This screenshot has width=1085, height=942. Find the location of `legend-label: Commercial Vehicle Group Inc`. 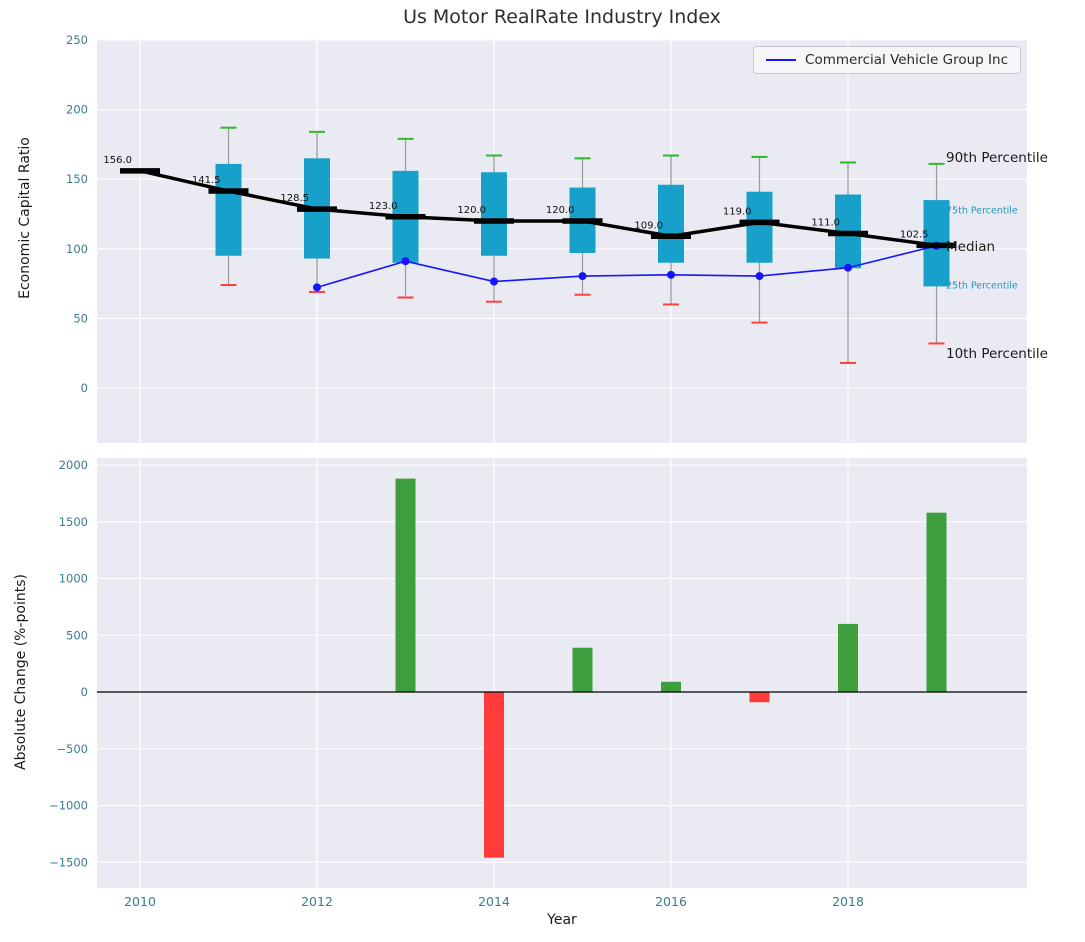

legend-label: Commercial Vehicle Group Inc is located at coordinates (906, 60).